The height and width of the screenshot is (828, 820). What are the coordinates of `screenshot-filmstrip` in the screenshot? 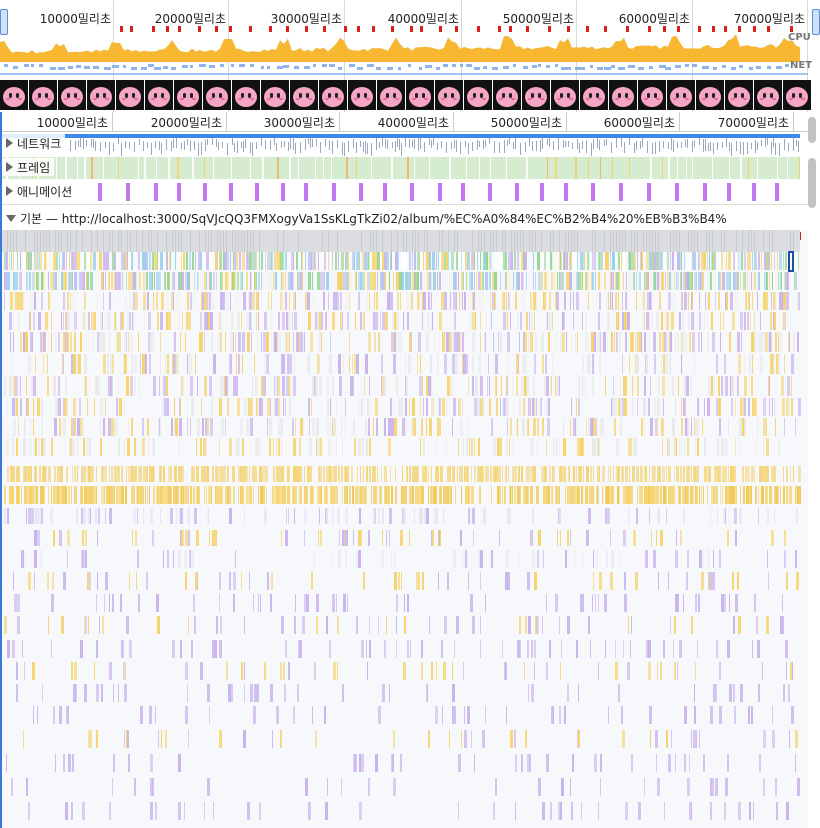 It's located at (410, 96).